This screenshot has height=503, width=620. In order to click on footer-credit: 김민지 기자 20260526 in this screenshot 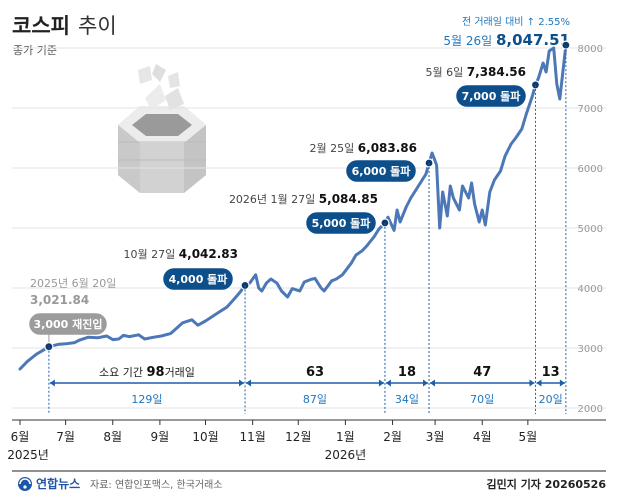, I will do `click(547, 484)`.